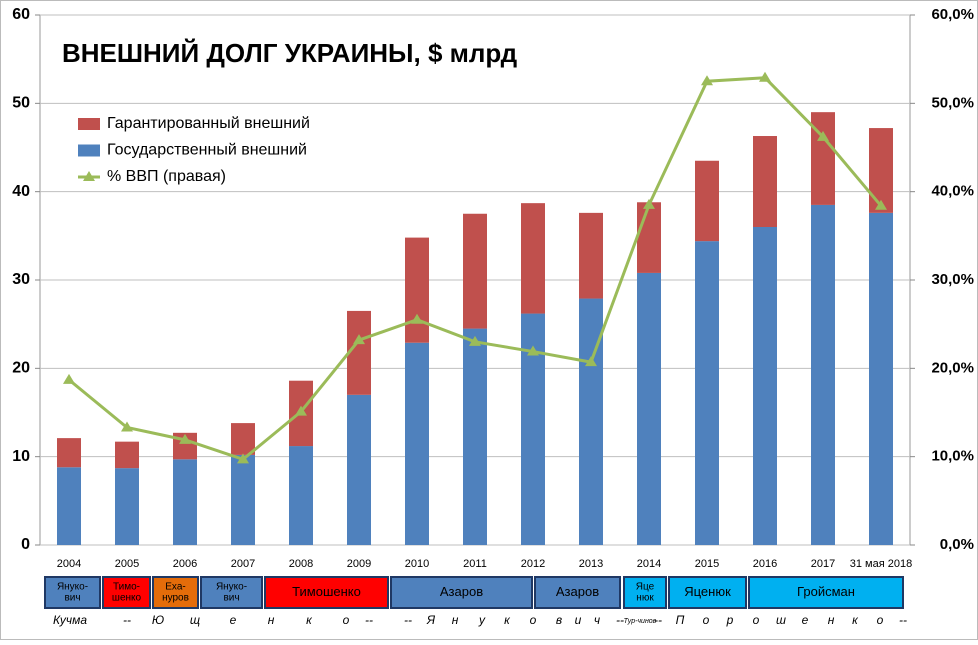 The height and width of the screenshot is (645, 978). What do you see at coordinates (482, 620) in the screenshot?
I see `president-label: у` at bounding box center [482, 620].